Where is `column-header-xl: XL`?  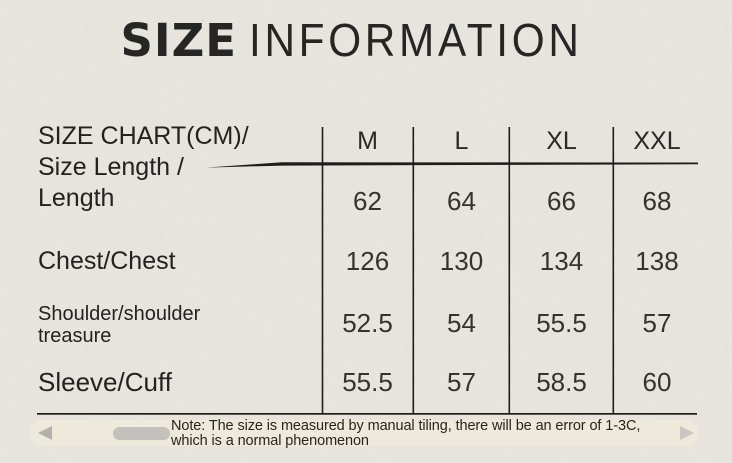 column-header-xl: XL is located at coordinates (561, 141).